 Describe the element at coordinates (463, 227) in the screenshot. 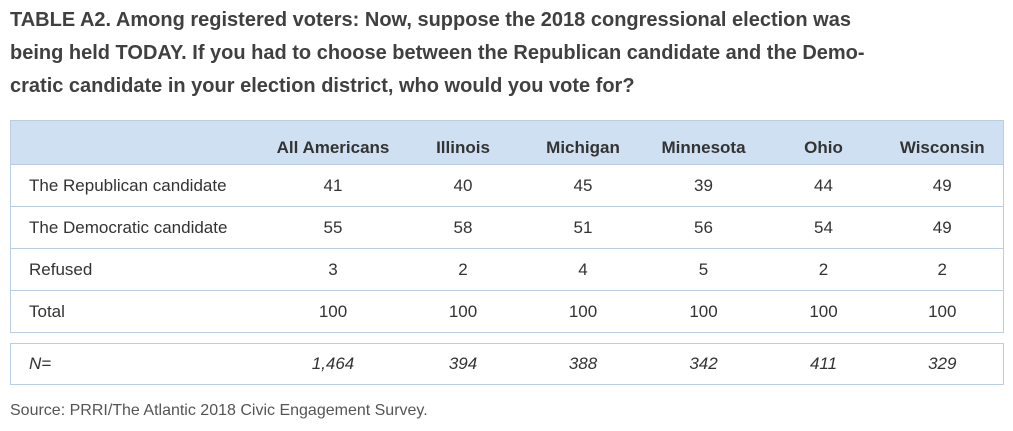

I see `table-cell: 58` at that location.